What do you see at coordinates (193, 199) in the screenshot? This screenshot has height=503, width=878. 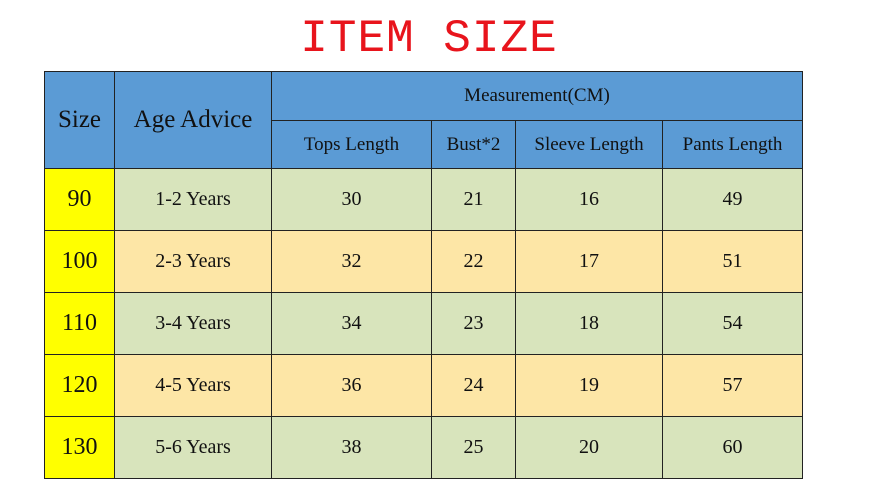 I see `age-cell: 1-2 Years` at bounding box center [193, 199].